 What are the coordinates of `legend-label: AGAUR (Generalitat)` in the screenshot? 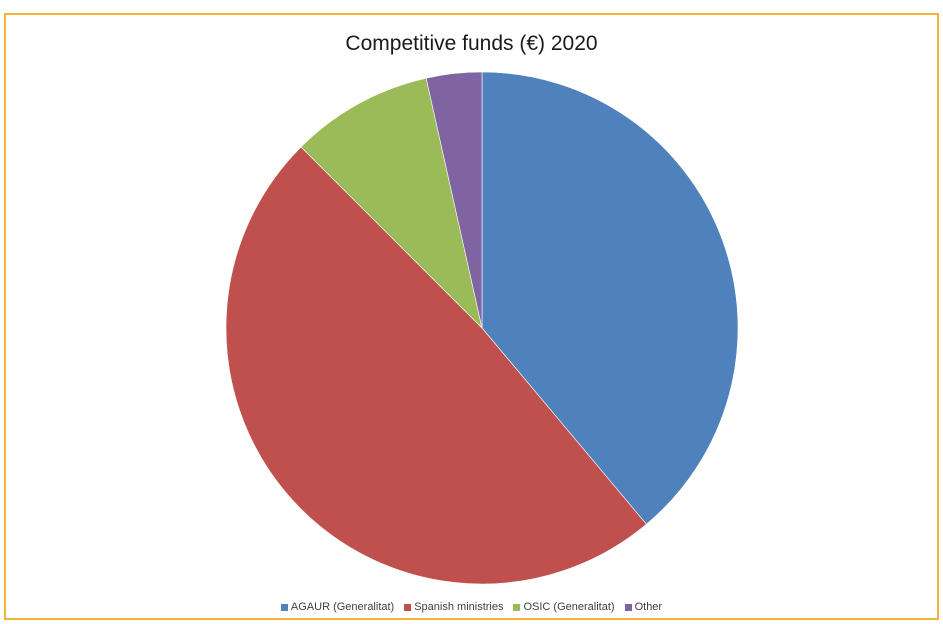 It's located at (342, 607).